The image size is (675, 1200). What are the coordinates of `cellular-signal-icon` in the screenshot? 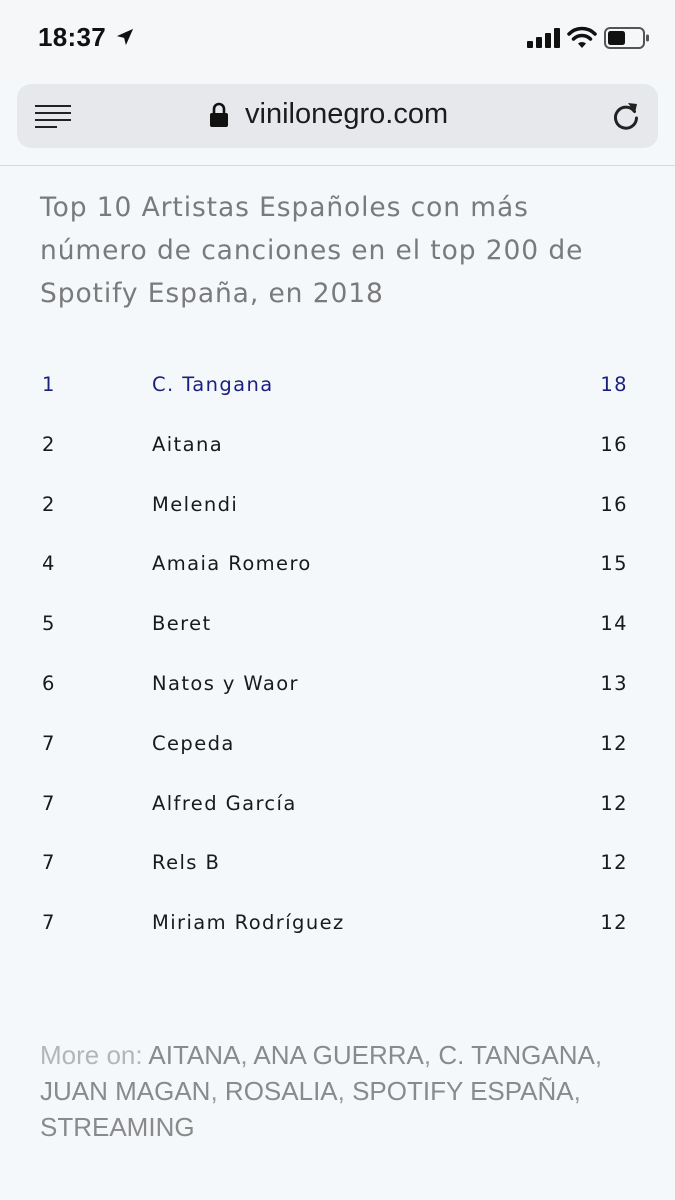 It's located at (543, 38).